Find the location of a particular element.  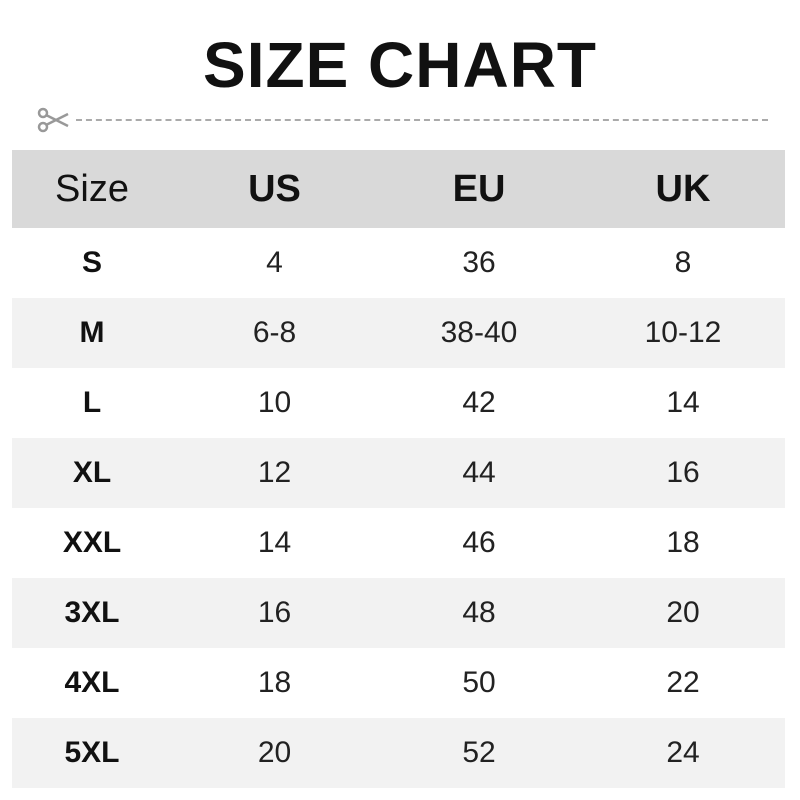

table-row: M 6-8 38-40 10-12 is located at coordinates (398, 333).